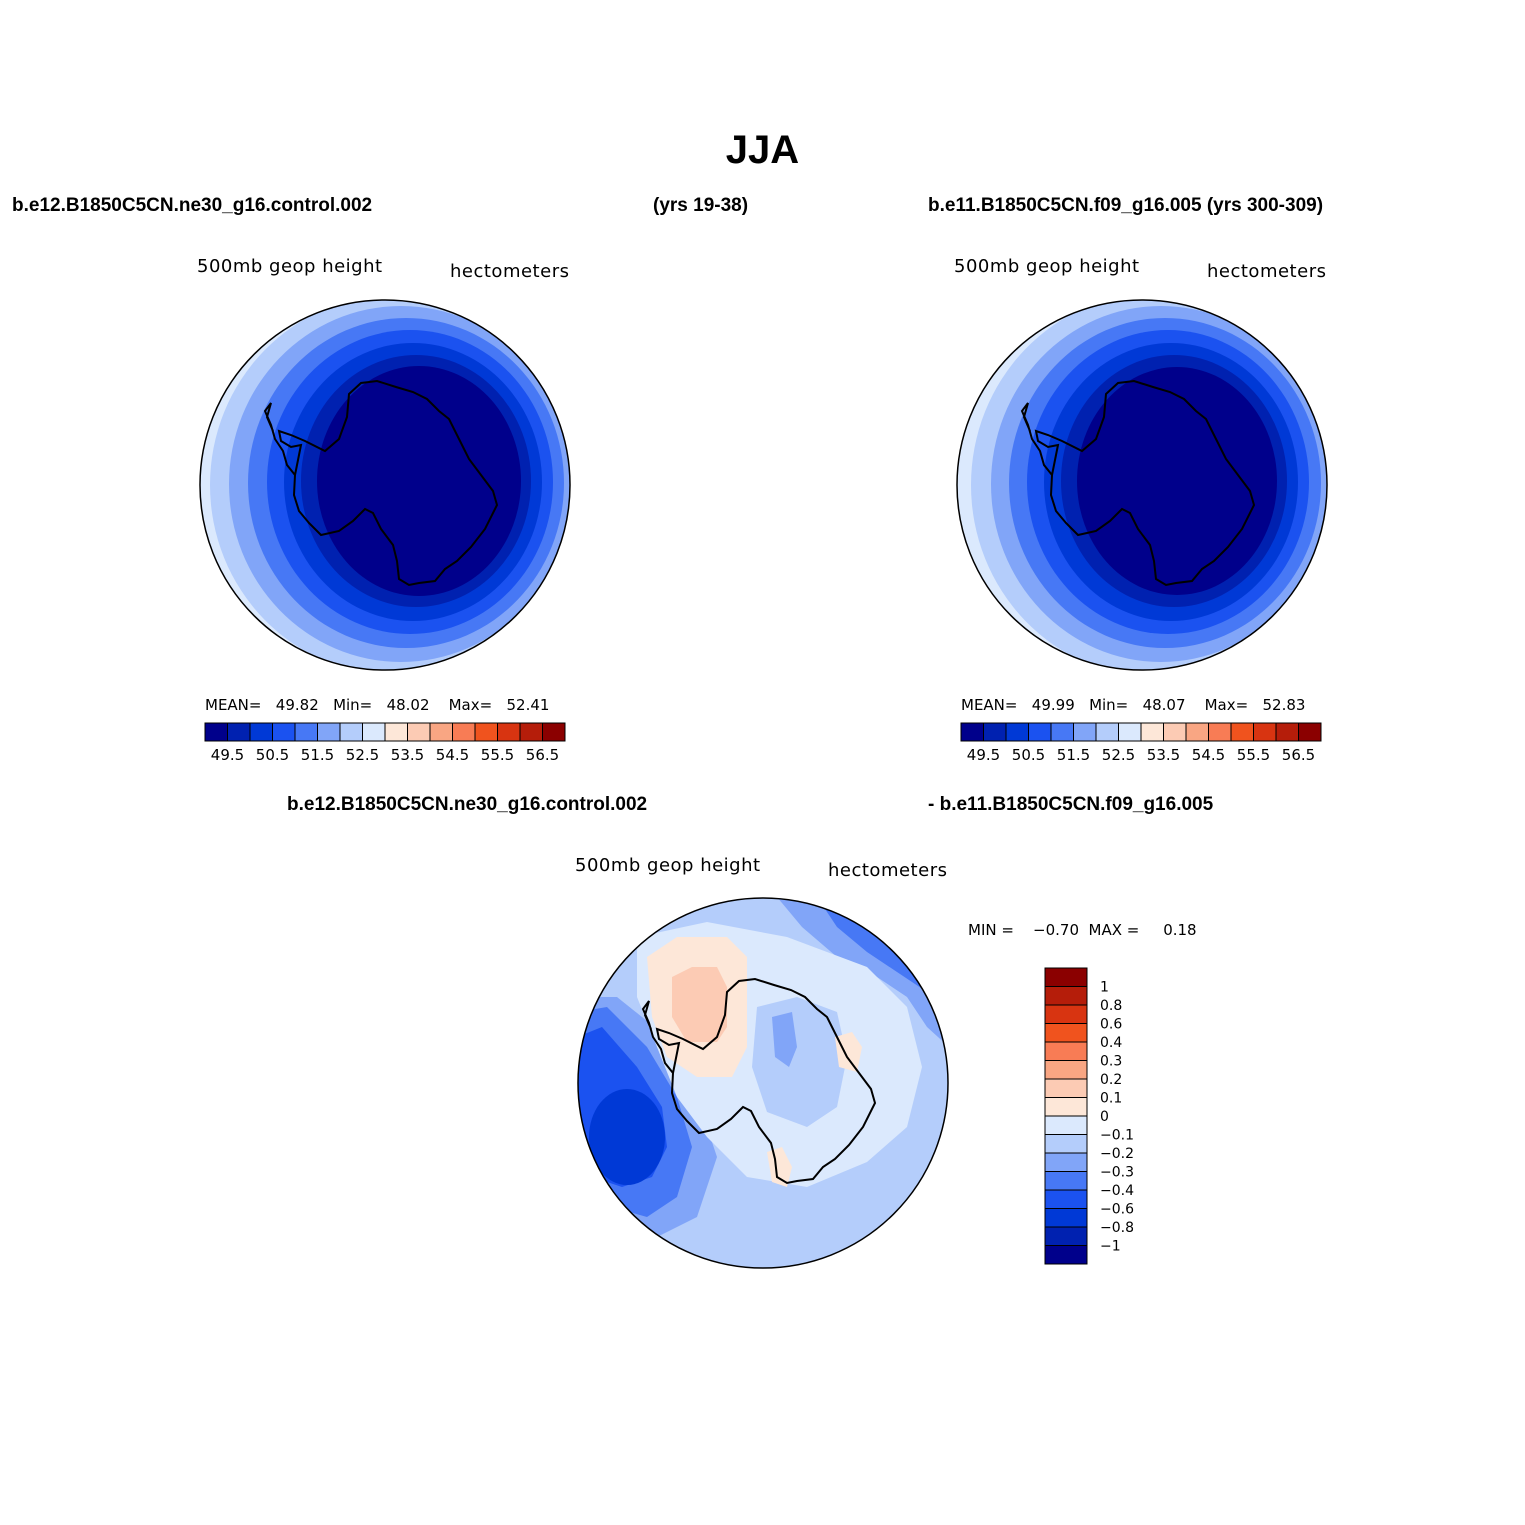 This screenshot has height=1525, width=1525. What do you see at coordinates (1056, 930) in the screenshot?
I see `min-value: −0.70` at bounding box center [1056, 930].